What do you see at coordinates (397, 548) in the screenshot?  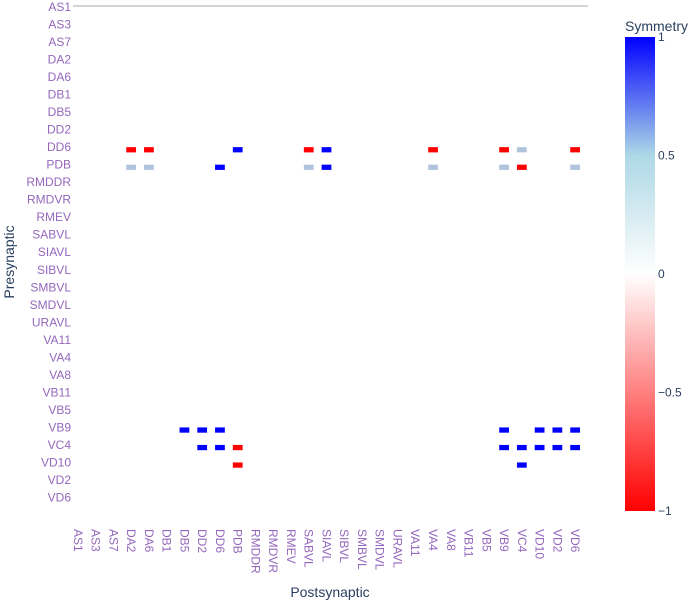 I see `x-tick-label: URAVL` at bounding box center [397, 548].